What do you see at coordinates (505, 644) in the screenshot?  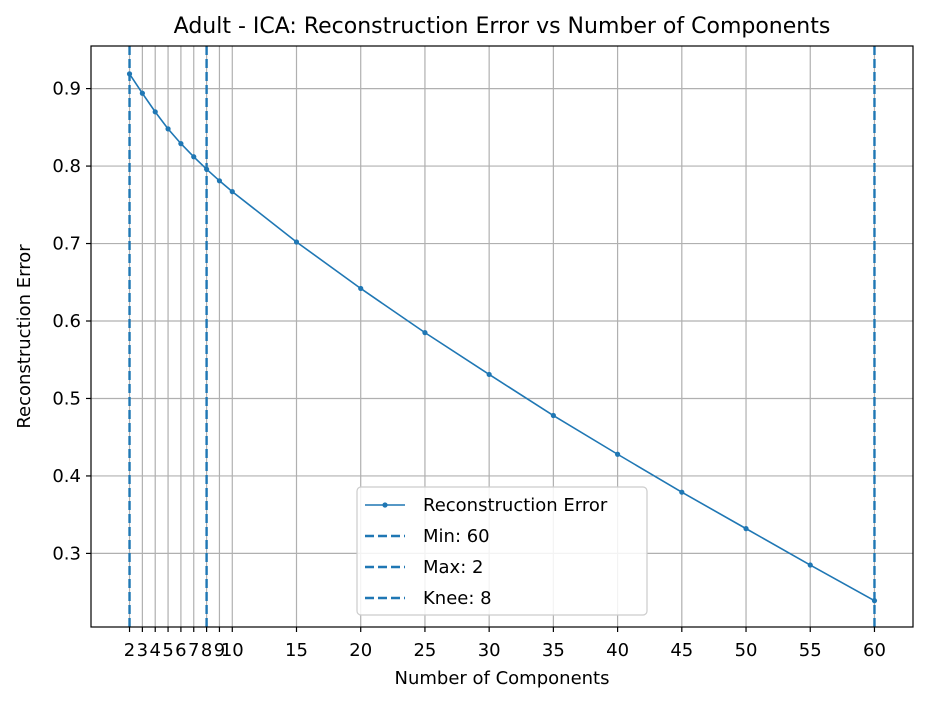 I see `x-axis-ticks: 2 3 4 5 6 7 8 910 15 20 25 30 35 40 45 50 55 60` at bounding box center [505, 644].